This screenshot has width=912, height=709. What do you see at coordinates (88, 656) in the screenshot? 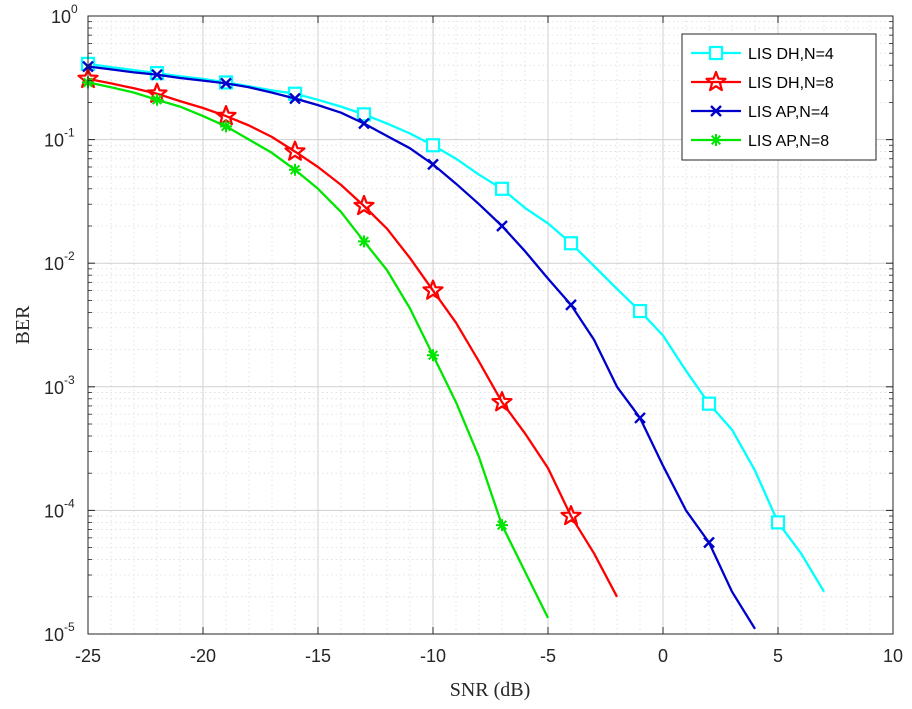
I see `x-tick-label: -25` at bounding box center [88, 656].